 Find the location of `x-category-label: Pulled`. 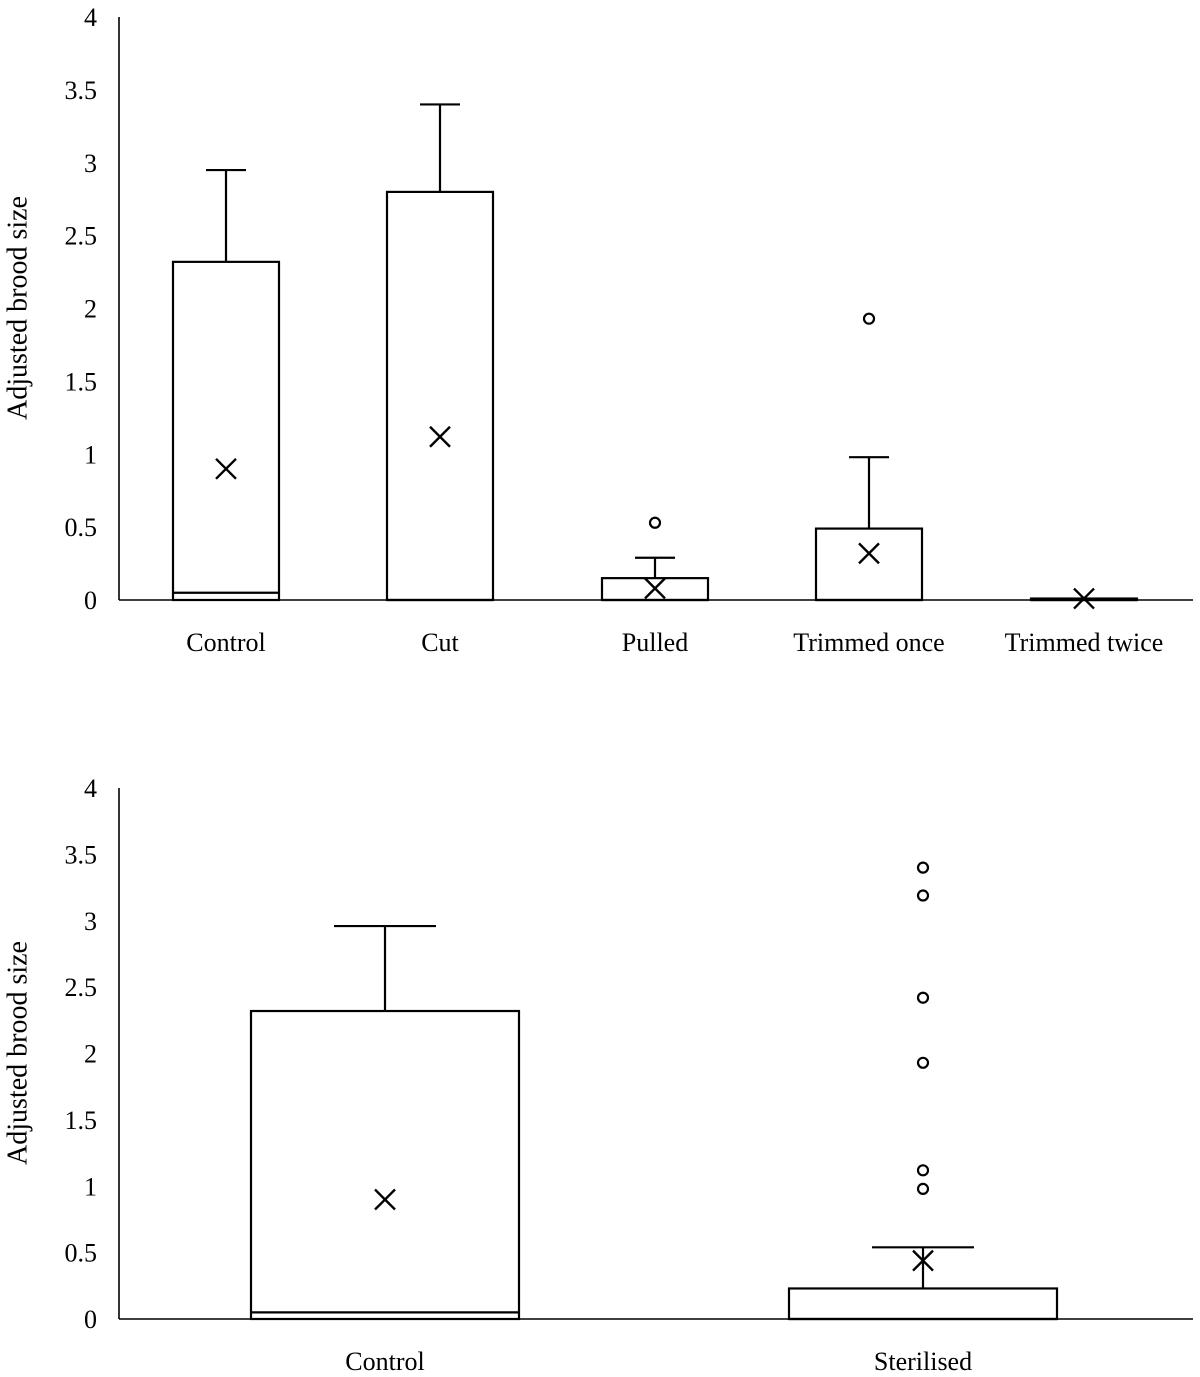

x-category-label: Pulled is located at coordinates (655, 642).